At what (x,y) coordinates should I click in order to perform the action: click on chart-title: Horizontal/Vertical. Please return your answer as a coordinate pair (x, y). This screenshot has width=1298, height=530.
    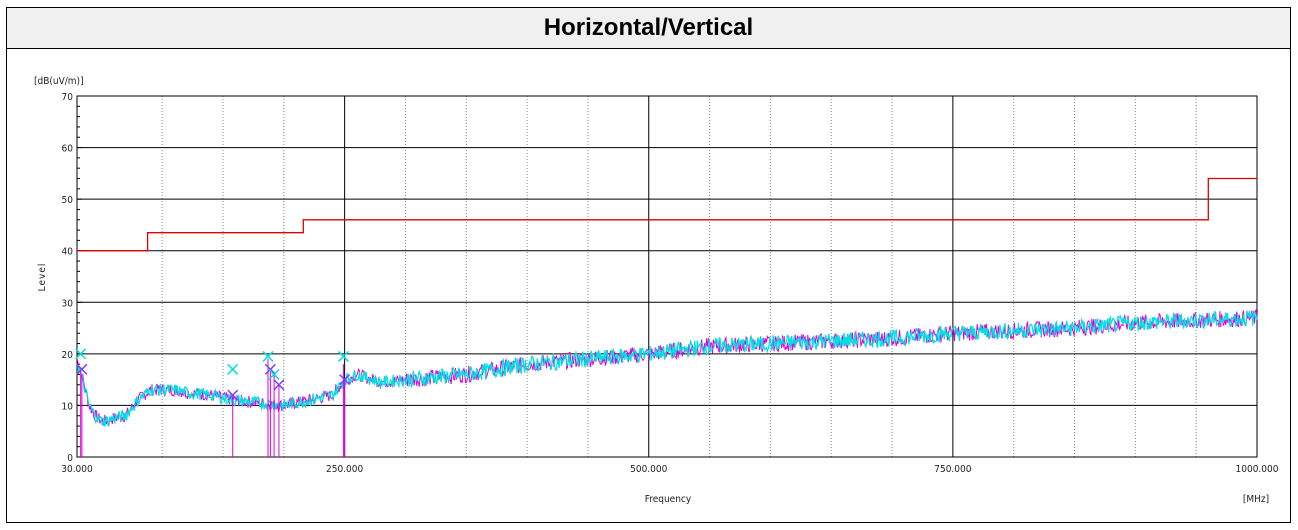
    Looking at the image, I should click on (648, 27).